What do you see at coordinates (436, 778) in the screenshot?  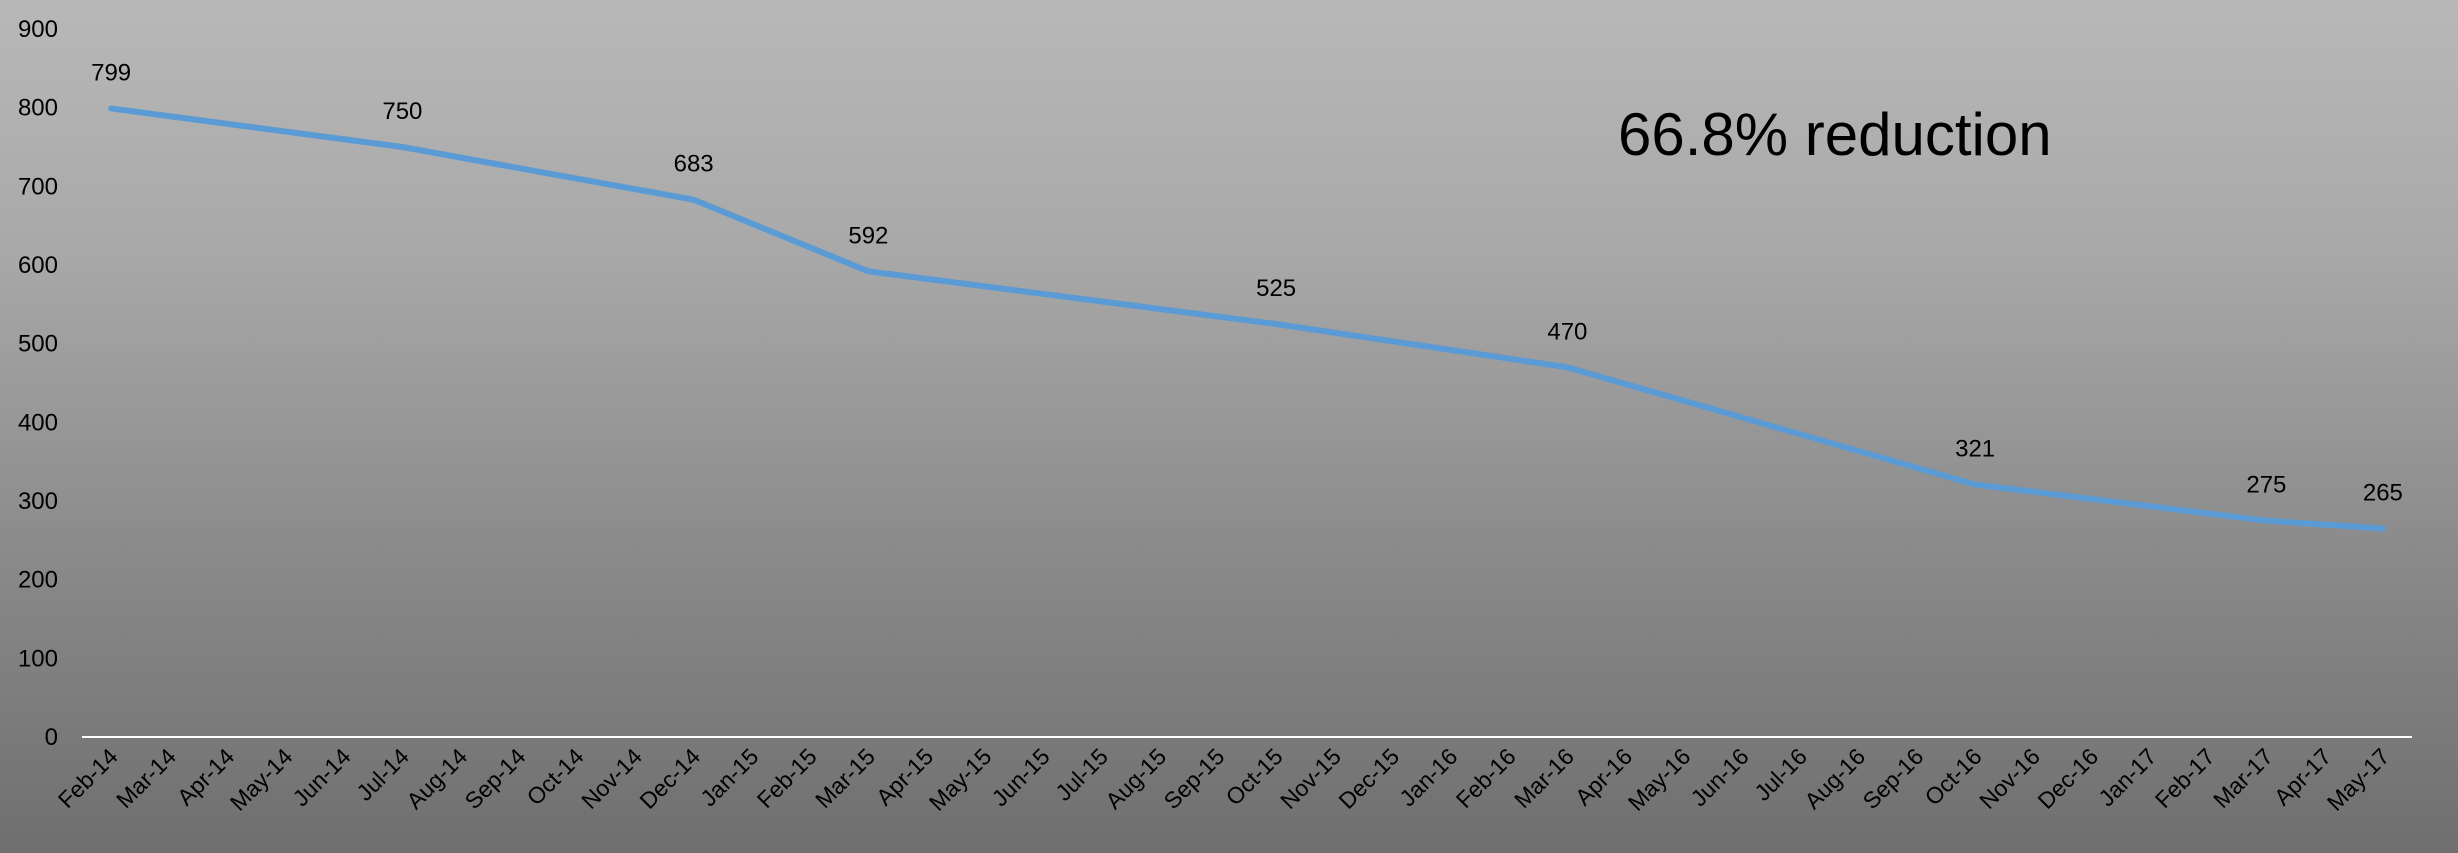 I see `x-tick-label: Aug-14` at bounding box center [436, 778].